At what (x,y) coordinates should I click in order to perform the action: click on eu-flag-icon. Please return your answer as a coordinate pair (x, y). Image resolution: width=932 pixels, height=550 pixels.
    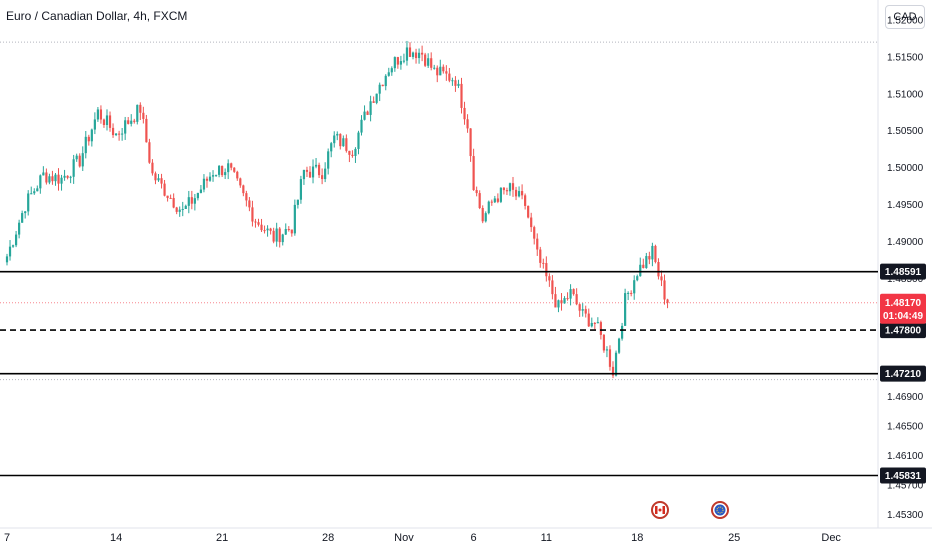
    Looking at the image, I should click on (720, 510).